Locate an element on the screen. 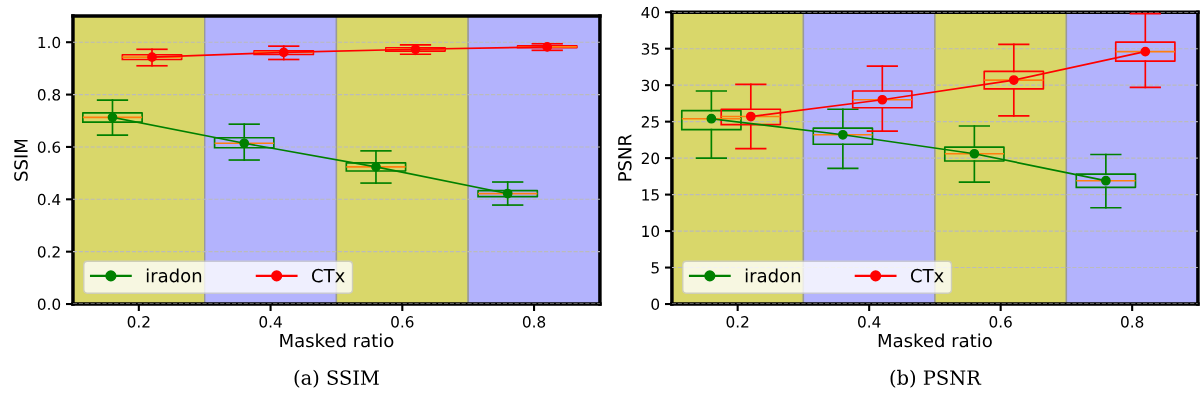  text: (b) PSNR is located at coordinates (936, 378).